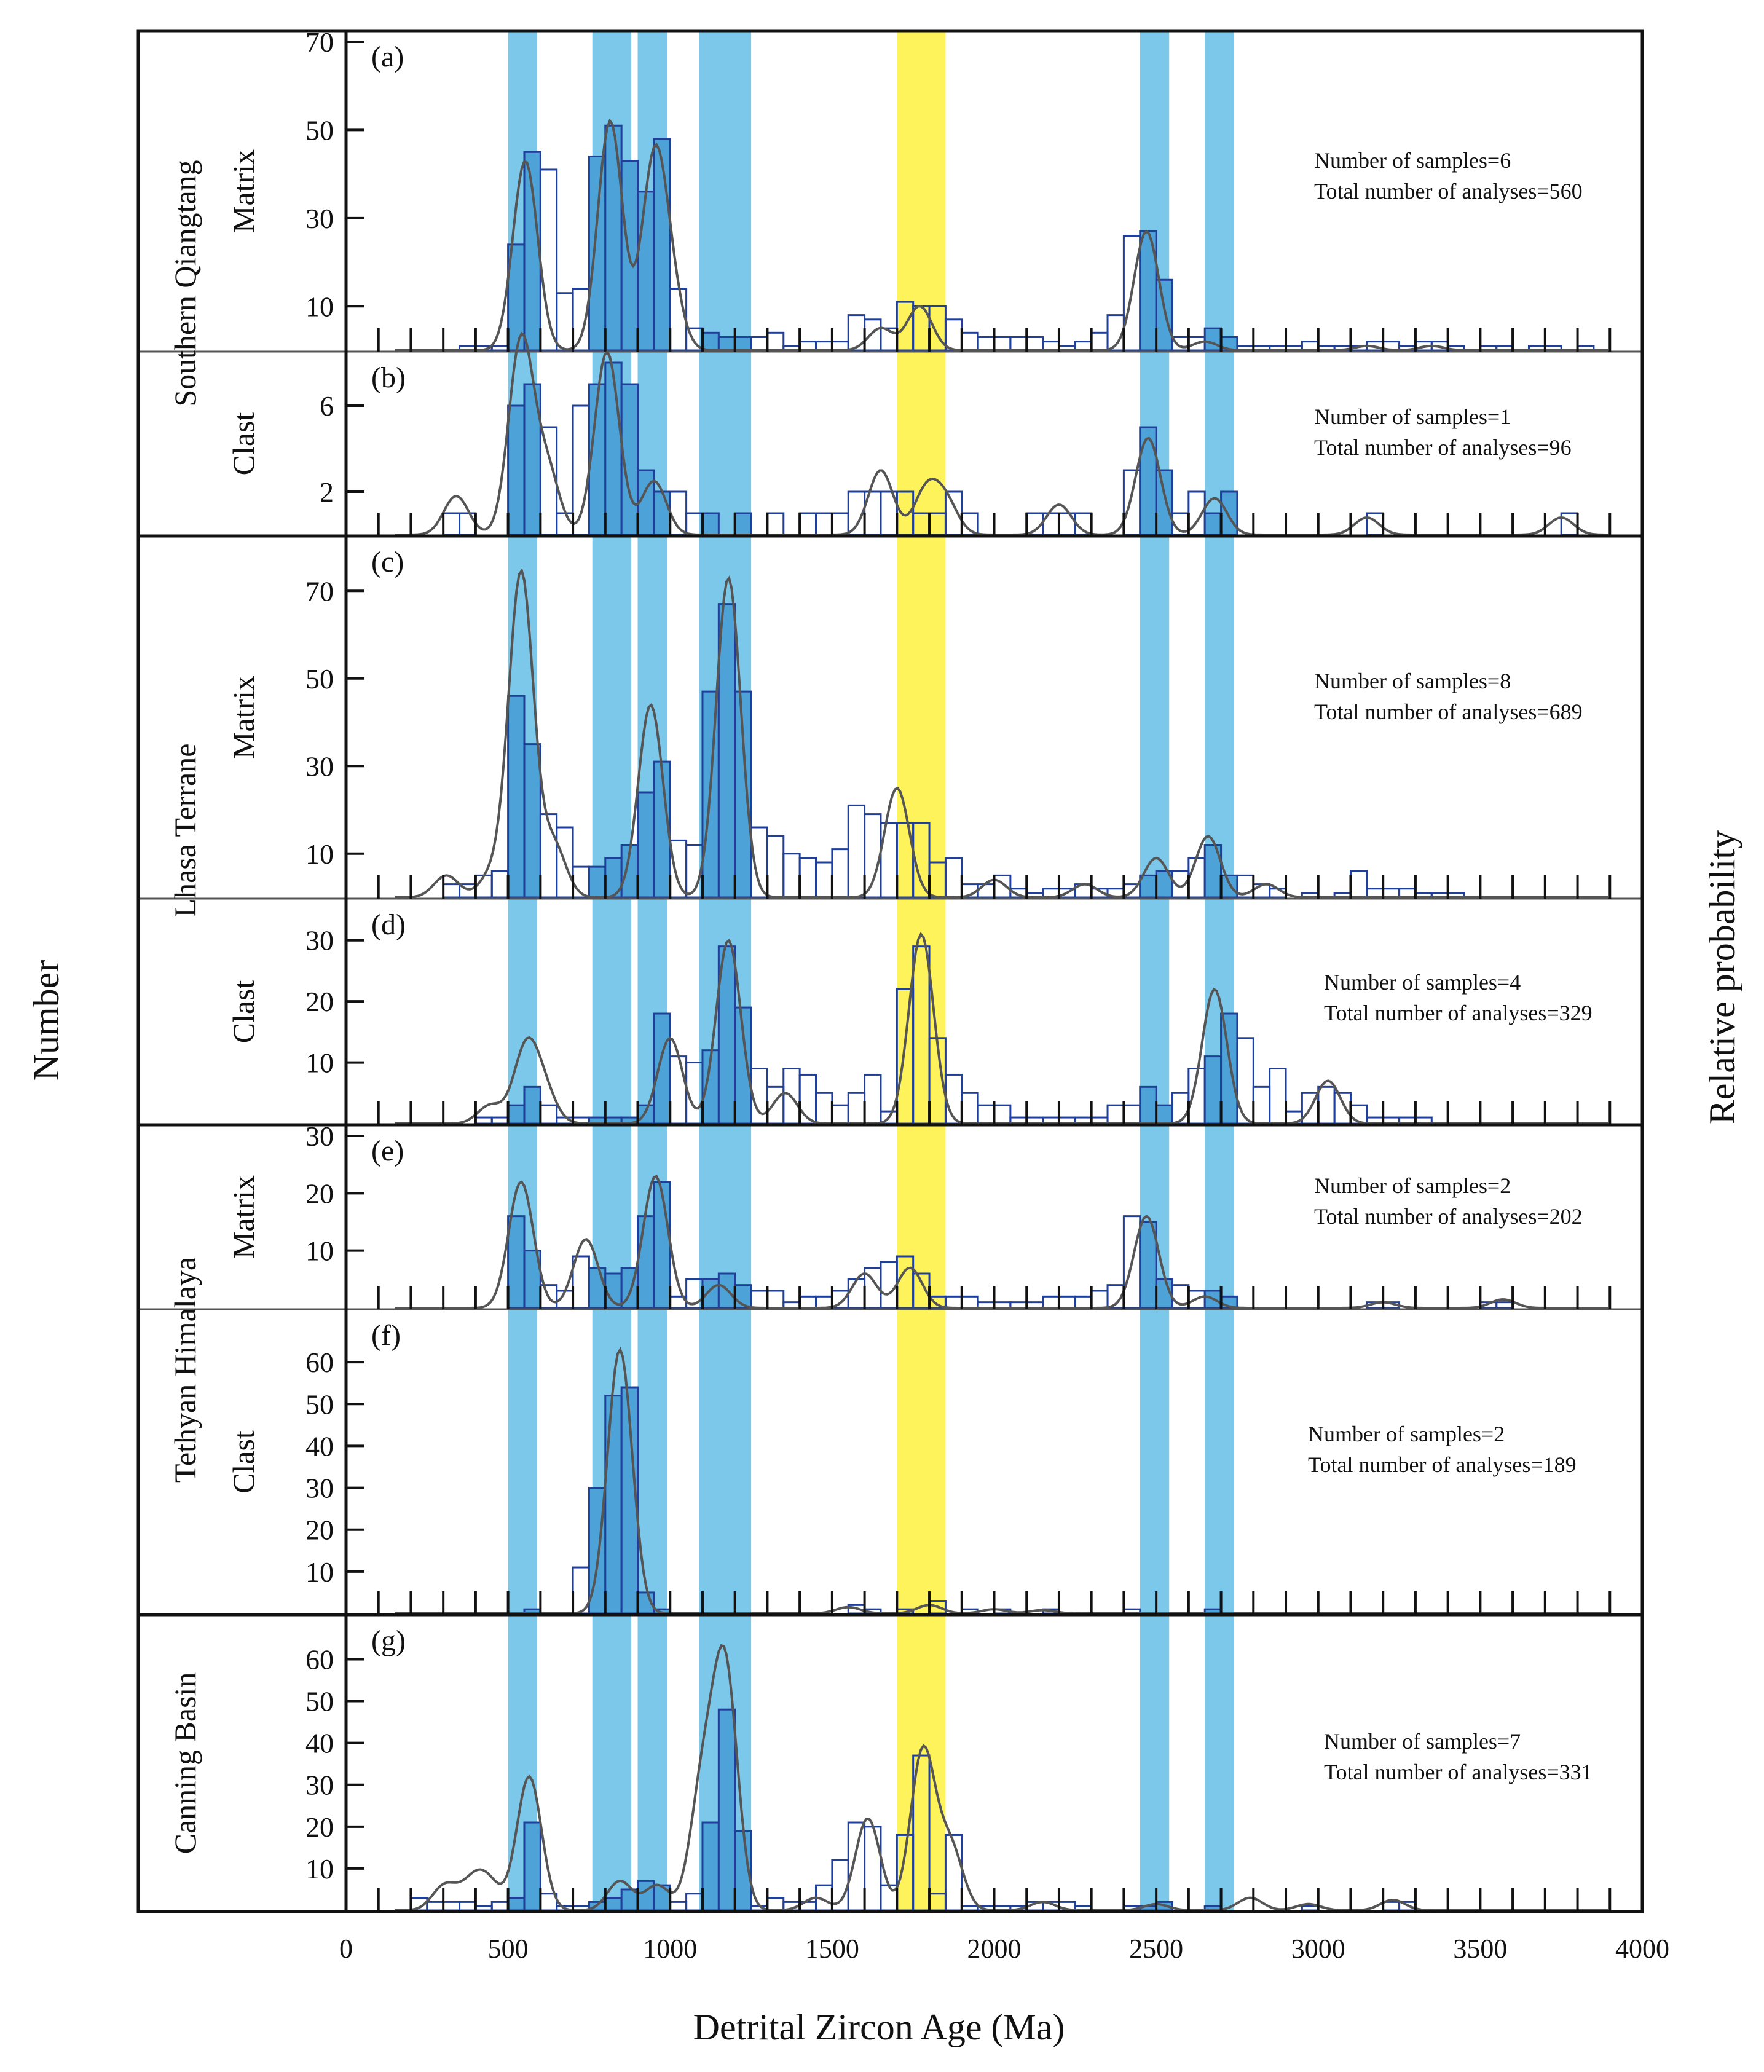 This screenshot has width=1764, height=2072. What do you see at coordinates (832, 1949) in the screenshot?
I see `x-tick-label: 1500` at bounding box center [832, 1949].